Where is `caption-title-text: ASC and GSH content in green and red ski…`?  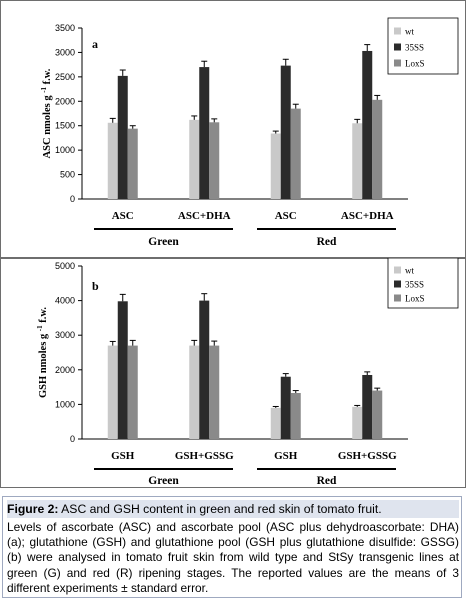 caption-title-text: ASC and GSH content in green and red ski… is located at coordinates (220, 509).